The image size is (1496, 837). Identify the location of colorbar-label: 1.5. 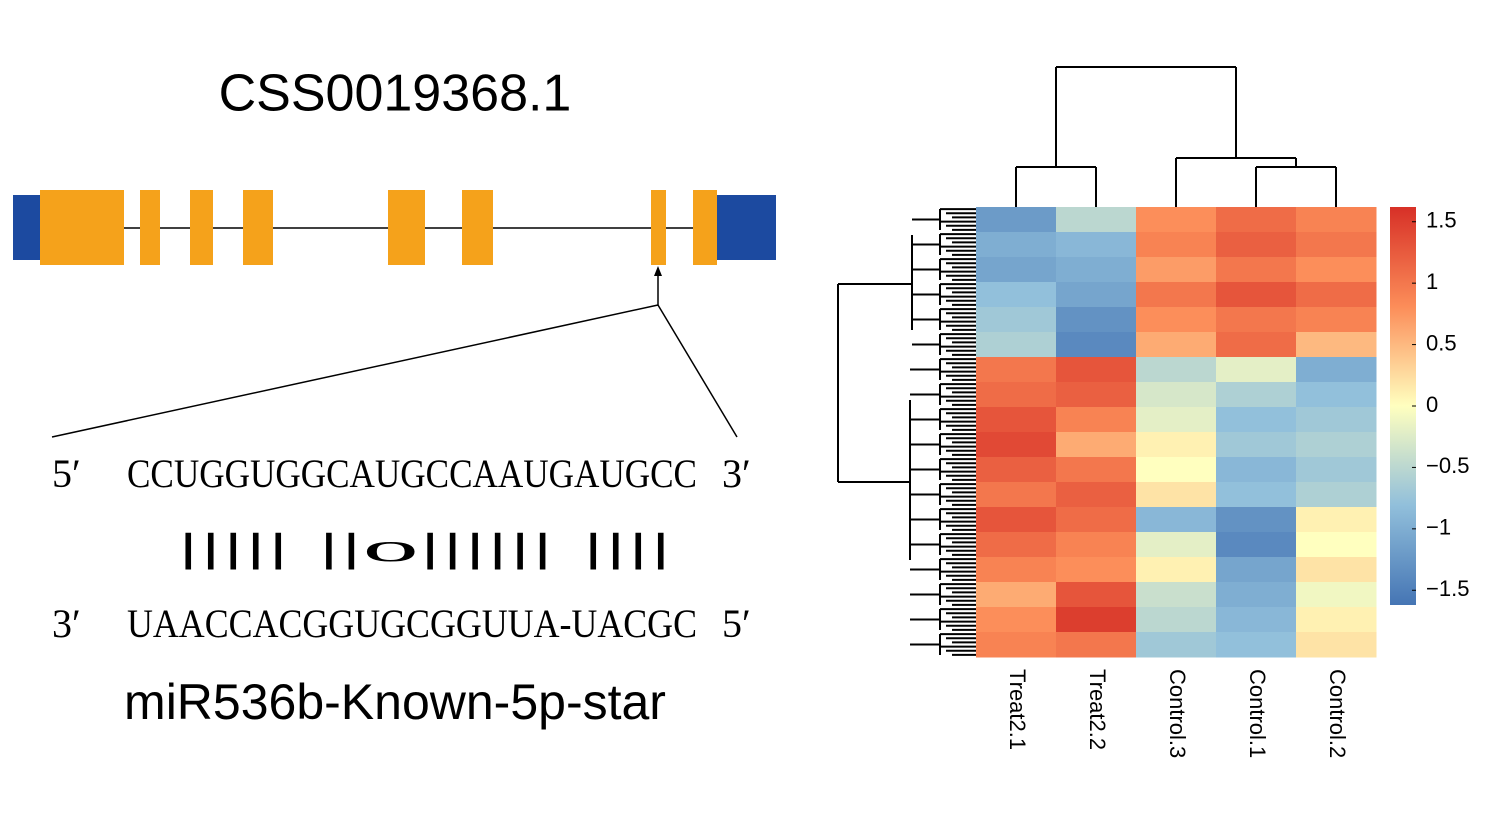
(1441, 220).